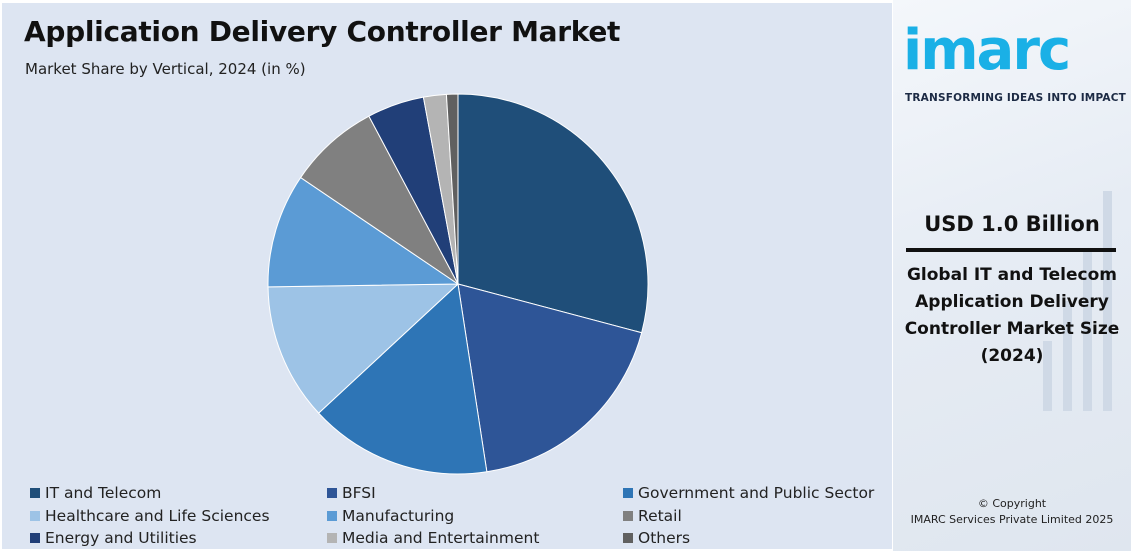 The image size is (1131, 552). I want to click on legend-item: Media and Entertainment, so click(433, 538).